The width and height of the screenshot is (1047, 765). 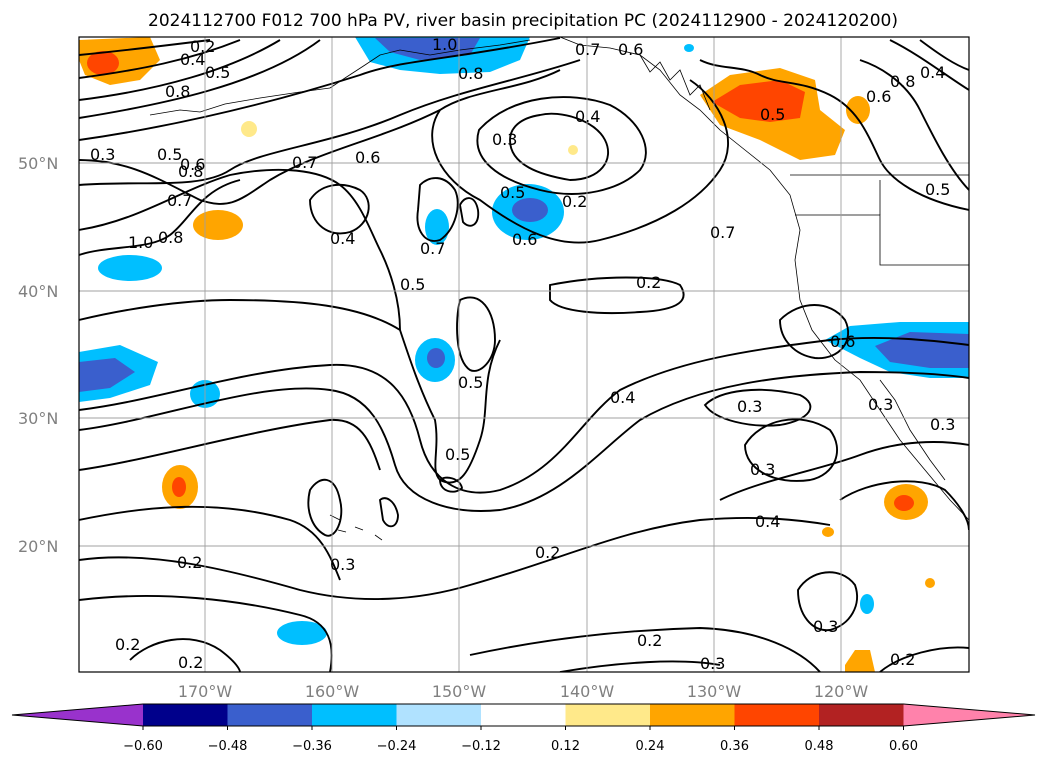 I want to click on colorbar-tick-label: 0.60, so click(x=903, y=746).